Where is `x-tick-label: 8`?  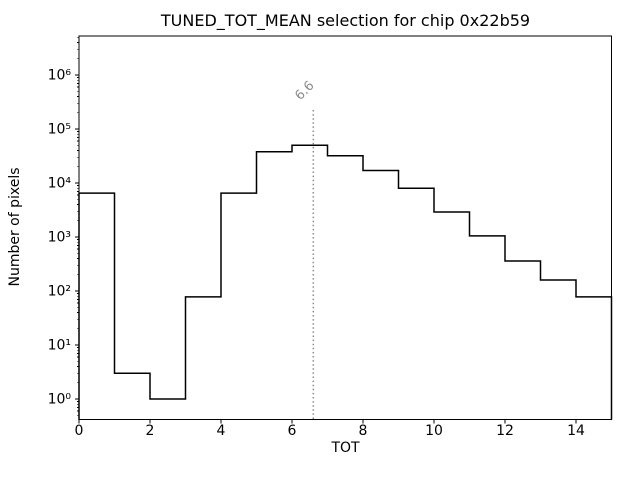 x-tick-label: 8 is located at coordinates (363, 431).